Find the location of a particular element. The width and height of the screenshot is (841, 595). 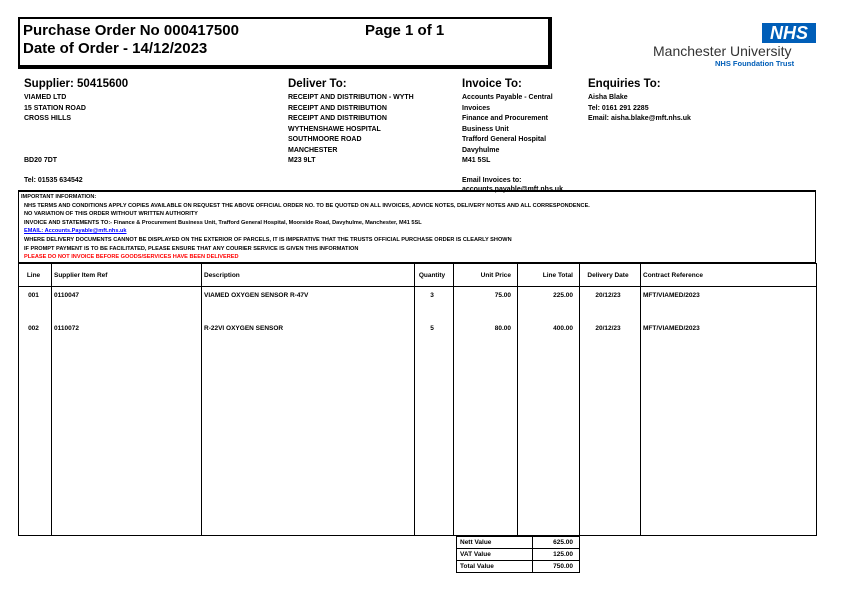

address-line: WYTHENSHAWE HOSPITAL is located at coordinates (334, 129).